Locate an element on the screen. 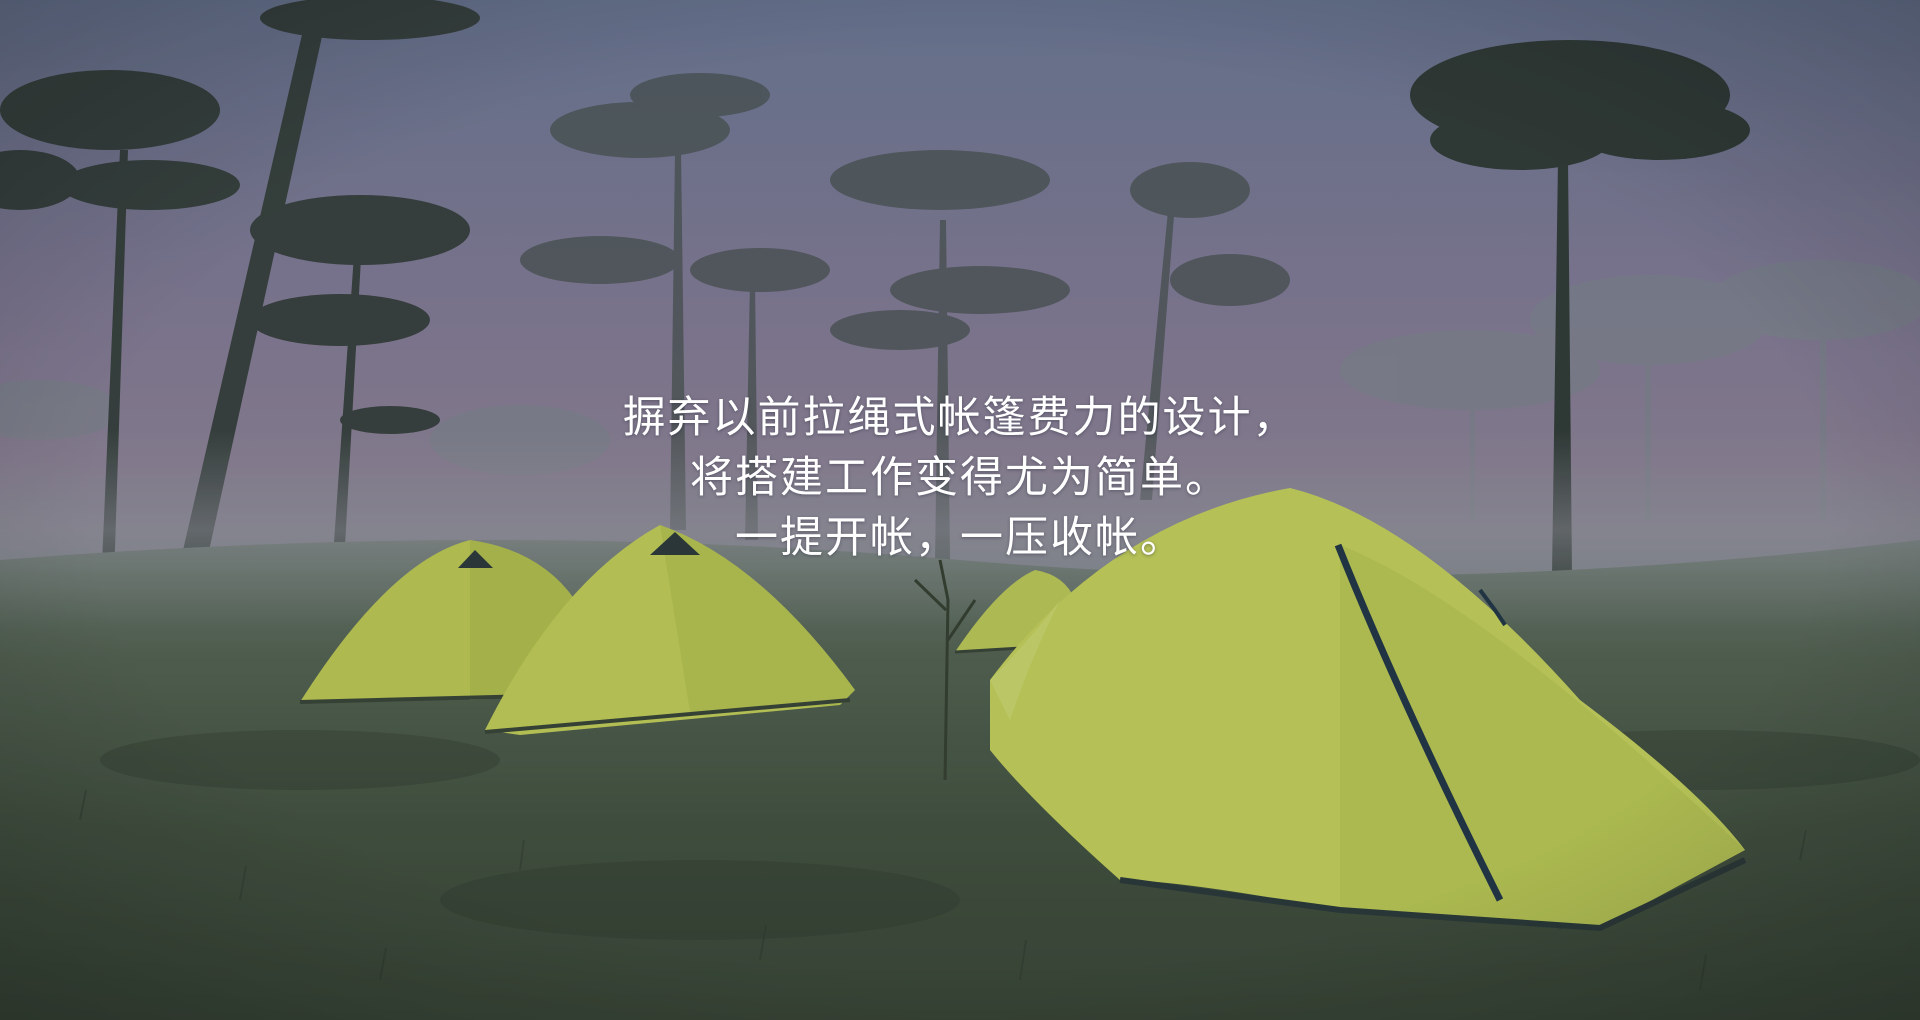 The height and width of the screenshot is (1020, 1920). caption-line-3: 一提开帐，一压收帐。 is located at coordinates (960, 538).